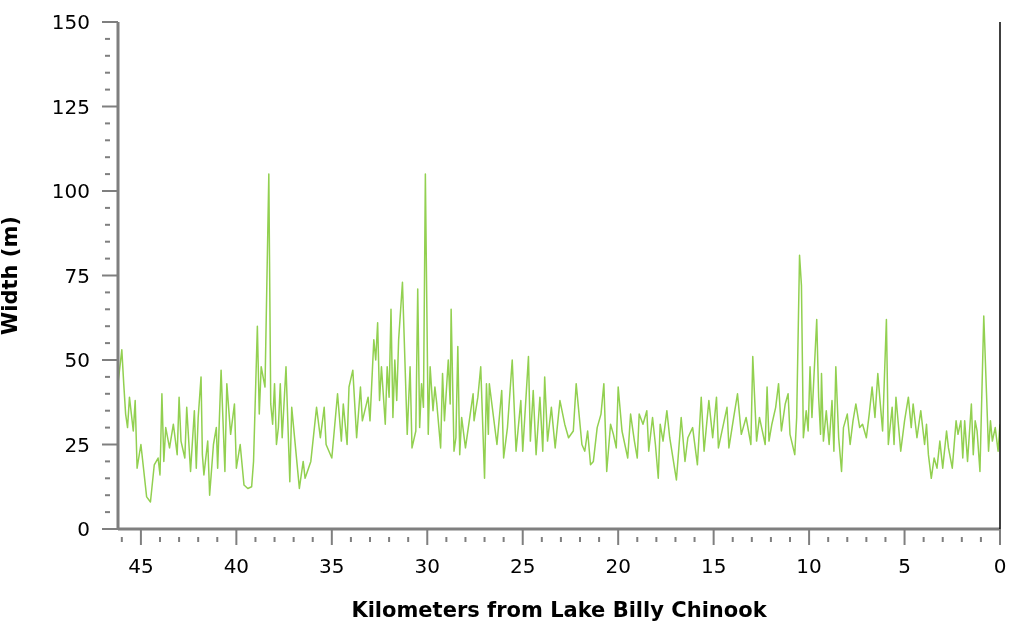  I want to click on x-tick-label: 35, so click(332, 566).